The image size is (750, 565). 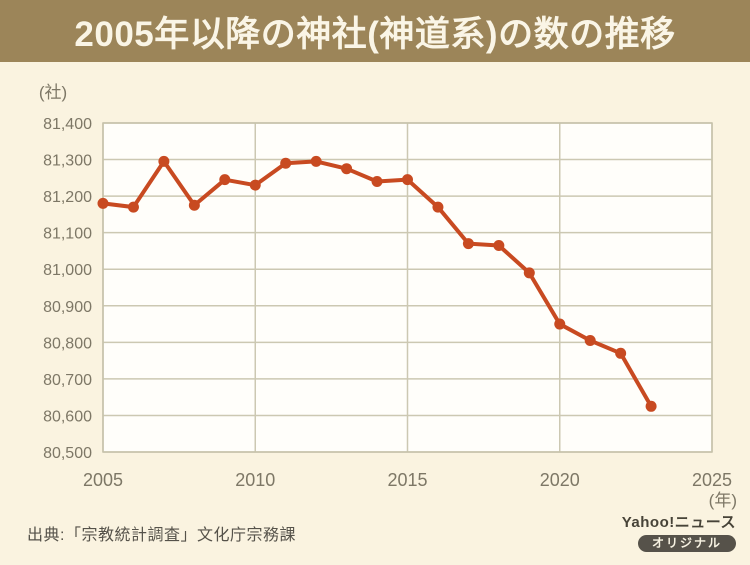 I want to click on x-axis-unit-label: (年), so click(x=723, y=500).